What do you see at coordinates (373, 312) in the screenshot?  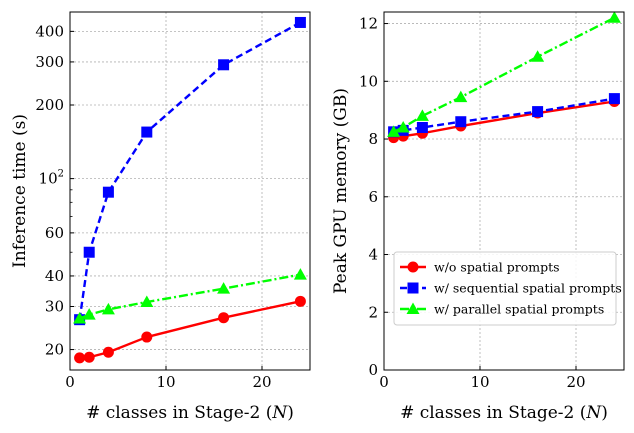 I see `y-tick-label: 2` at bounding box center [373, 312].